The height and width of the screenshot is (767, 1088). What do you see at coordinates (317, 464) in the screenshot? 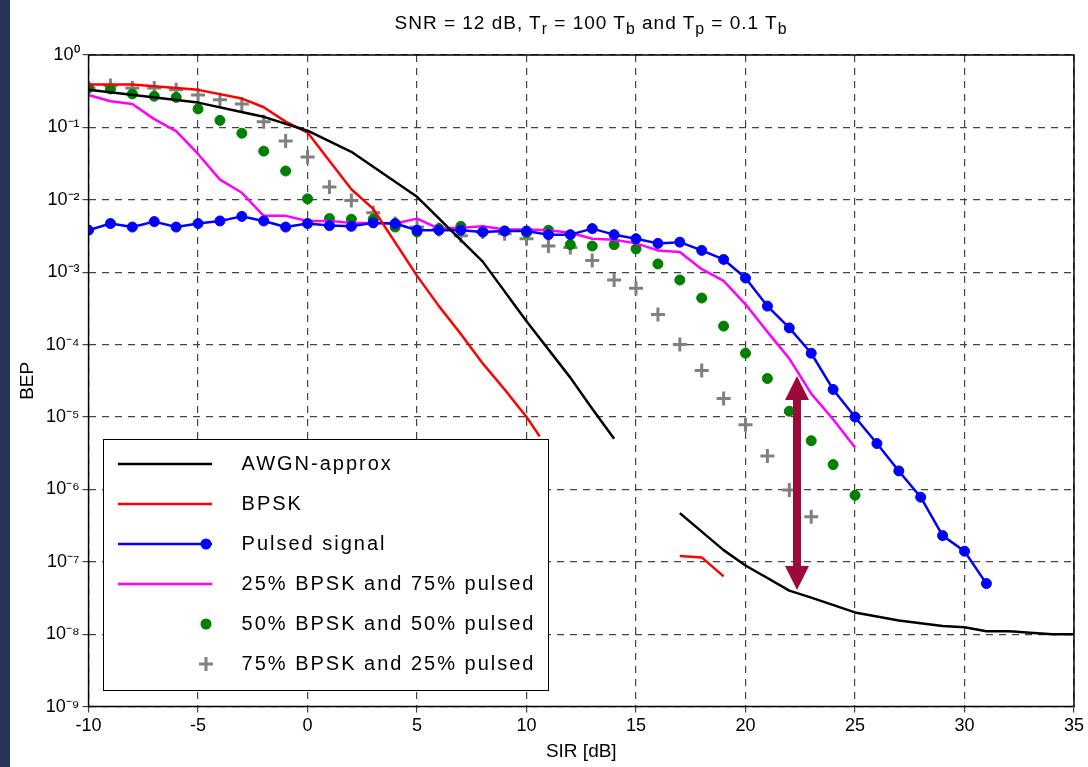
I see `legend-label: AWGN-approx` at bounding box center [317, 464].